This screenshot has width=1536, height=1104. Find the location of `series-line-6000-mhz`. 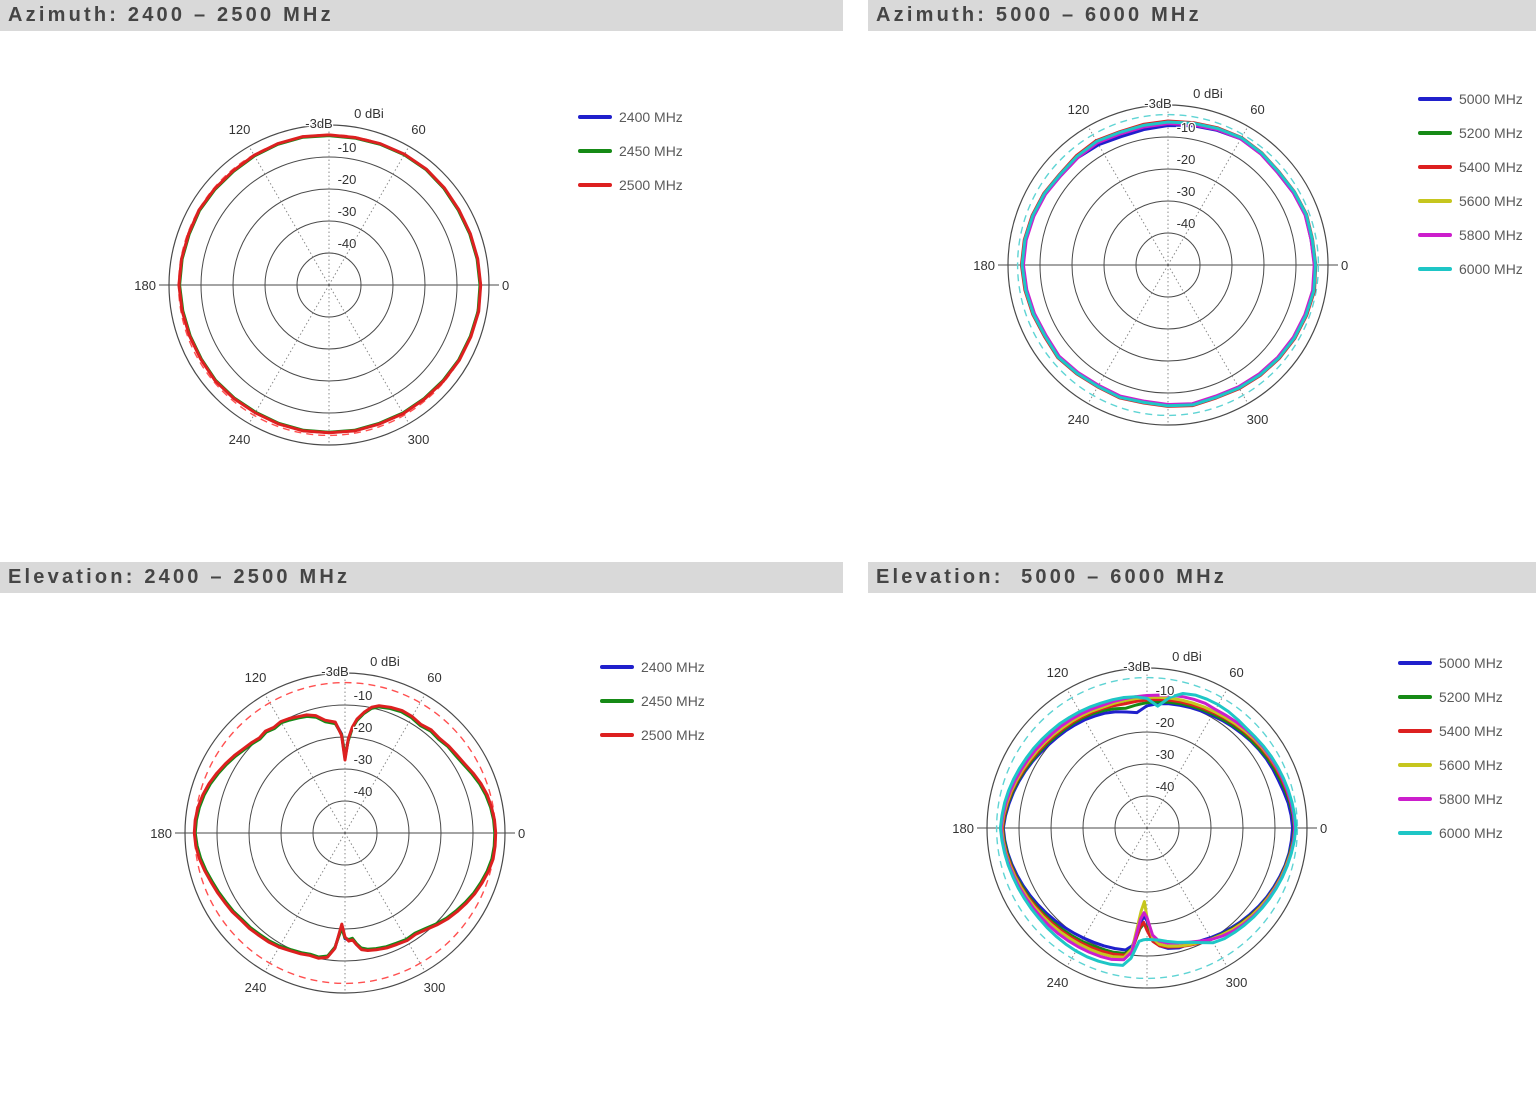

series-line-6000-mhz is located at coordinates (1168, 264).